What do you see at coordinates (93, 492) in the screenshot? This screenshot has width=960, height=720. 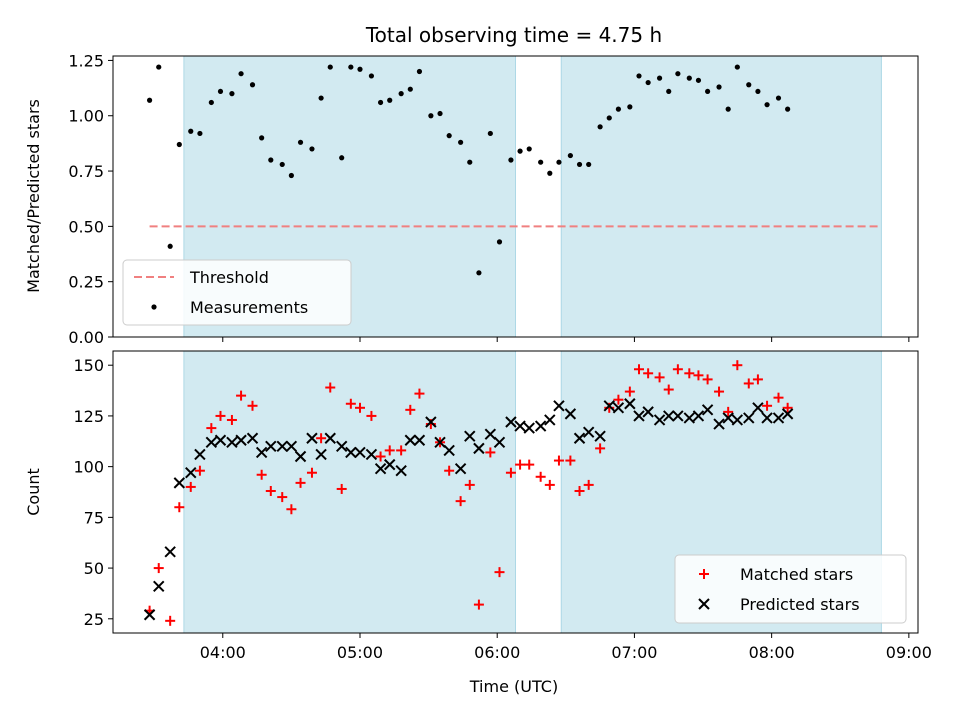 I see `bottom-y-axis: 25 50 75 100 125 150` at bounding box center [93, 492].